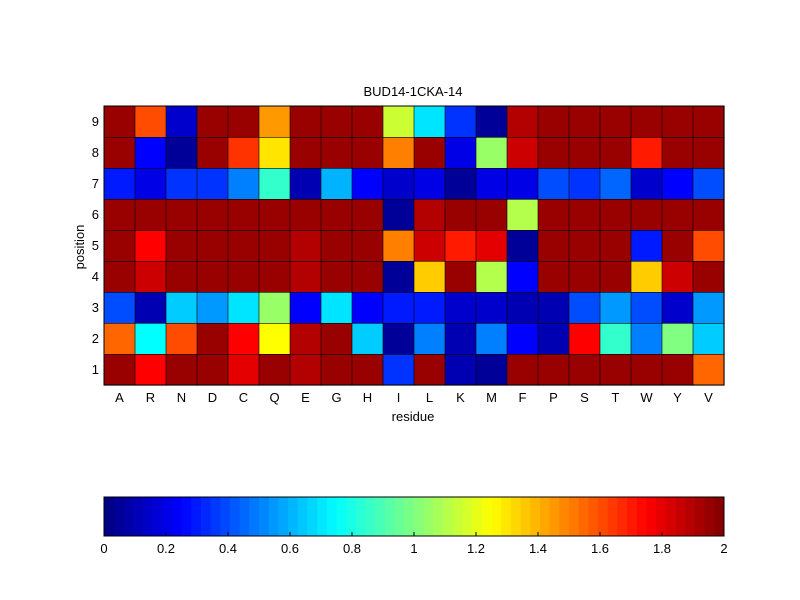 The width and height of the screenshot is (800, 600). Describe the element at coordinates (476, 548) in the screenshot. I see `colorbar-tick-label: 1.2` at that location.